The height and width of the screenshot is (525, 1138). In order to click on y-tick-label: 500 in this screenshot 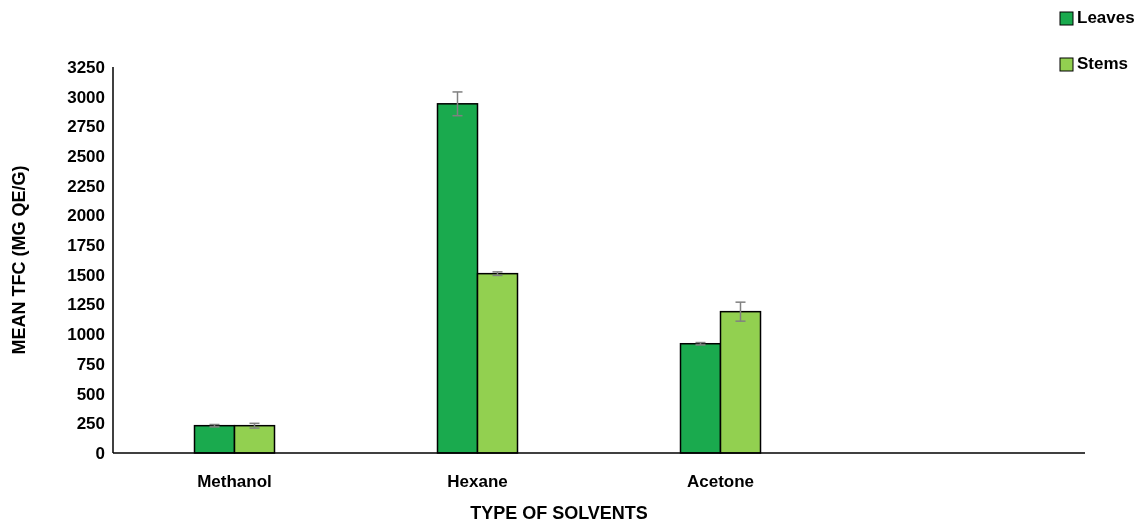, I will do `click(90, 394)`.